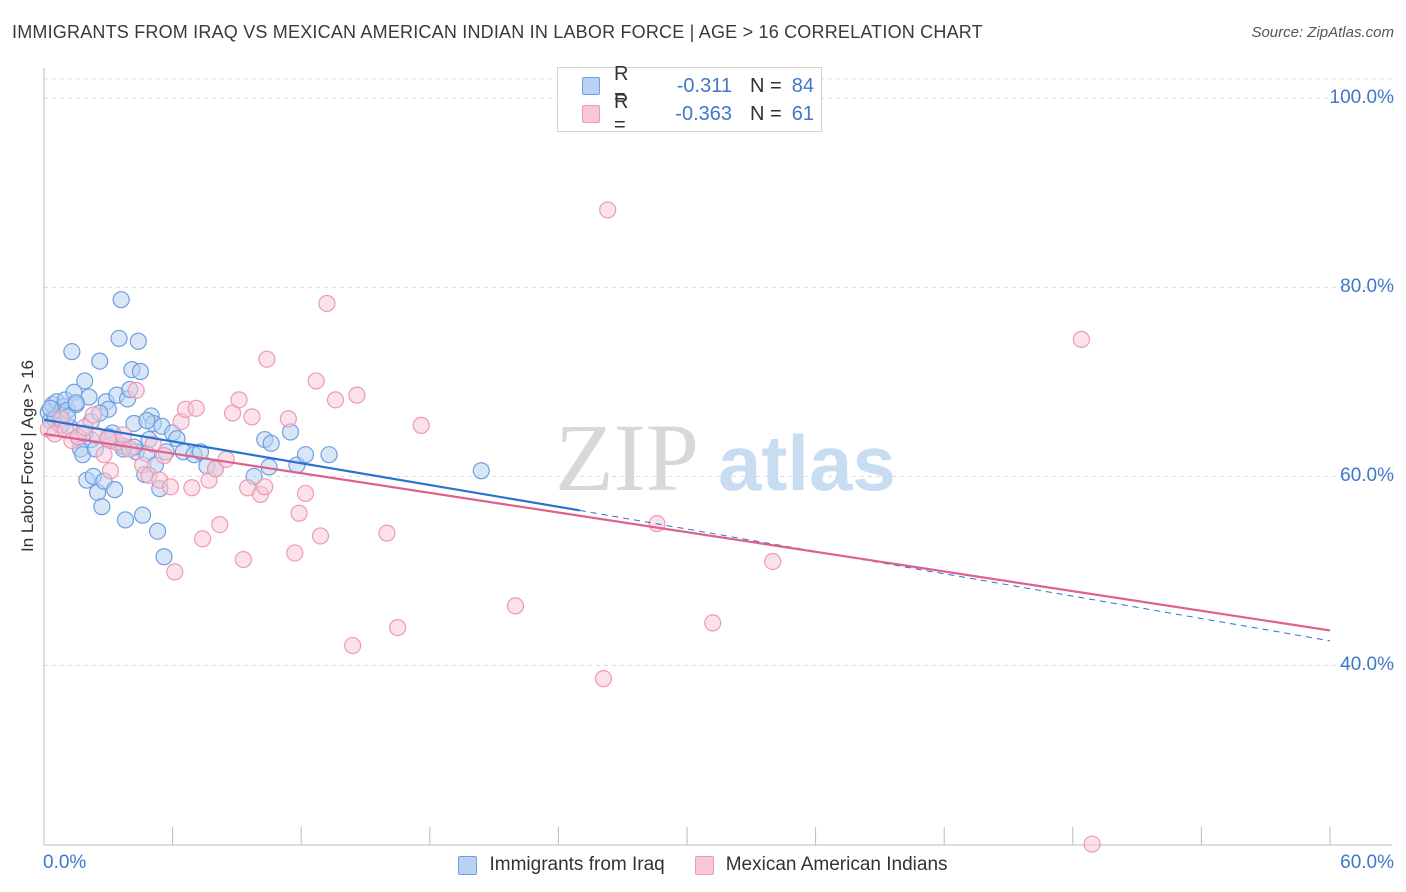  I want to click on legend-item-iraq: Immigrants from Iraq, so click(561, 865).